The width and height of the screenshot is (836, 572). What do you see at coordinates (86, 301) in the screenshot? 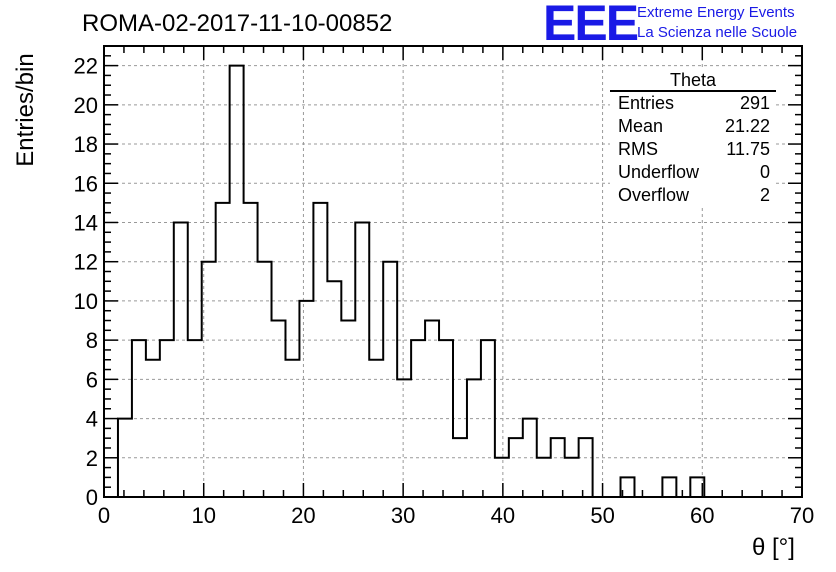
I see `y-tick-label: 10` at bounding box center [86, 301].